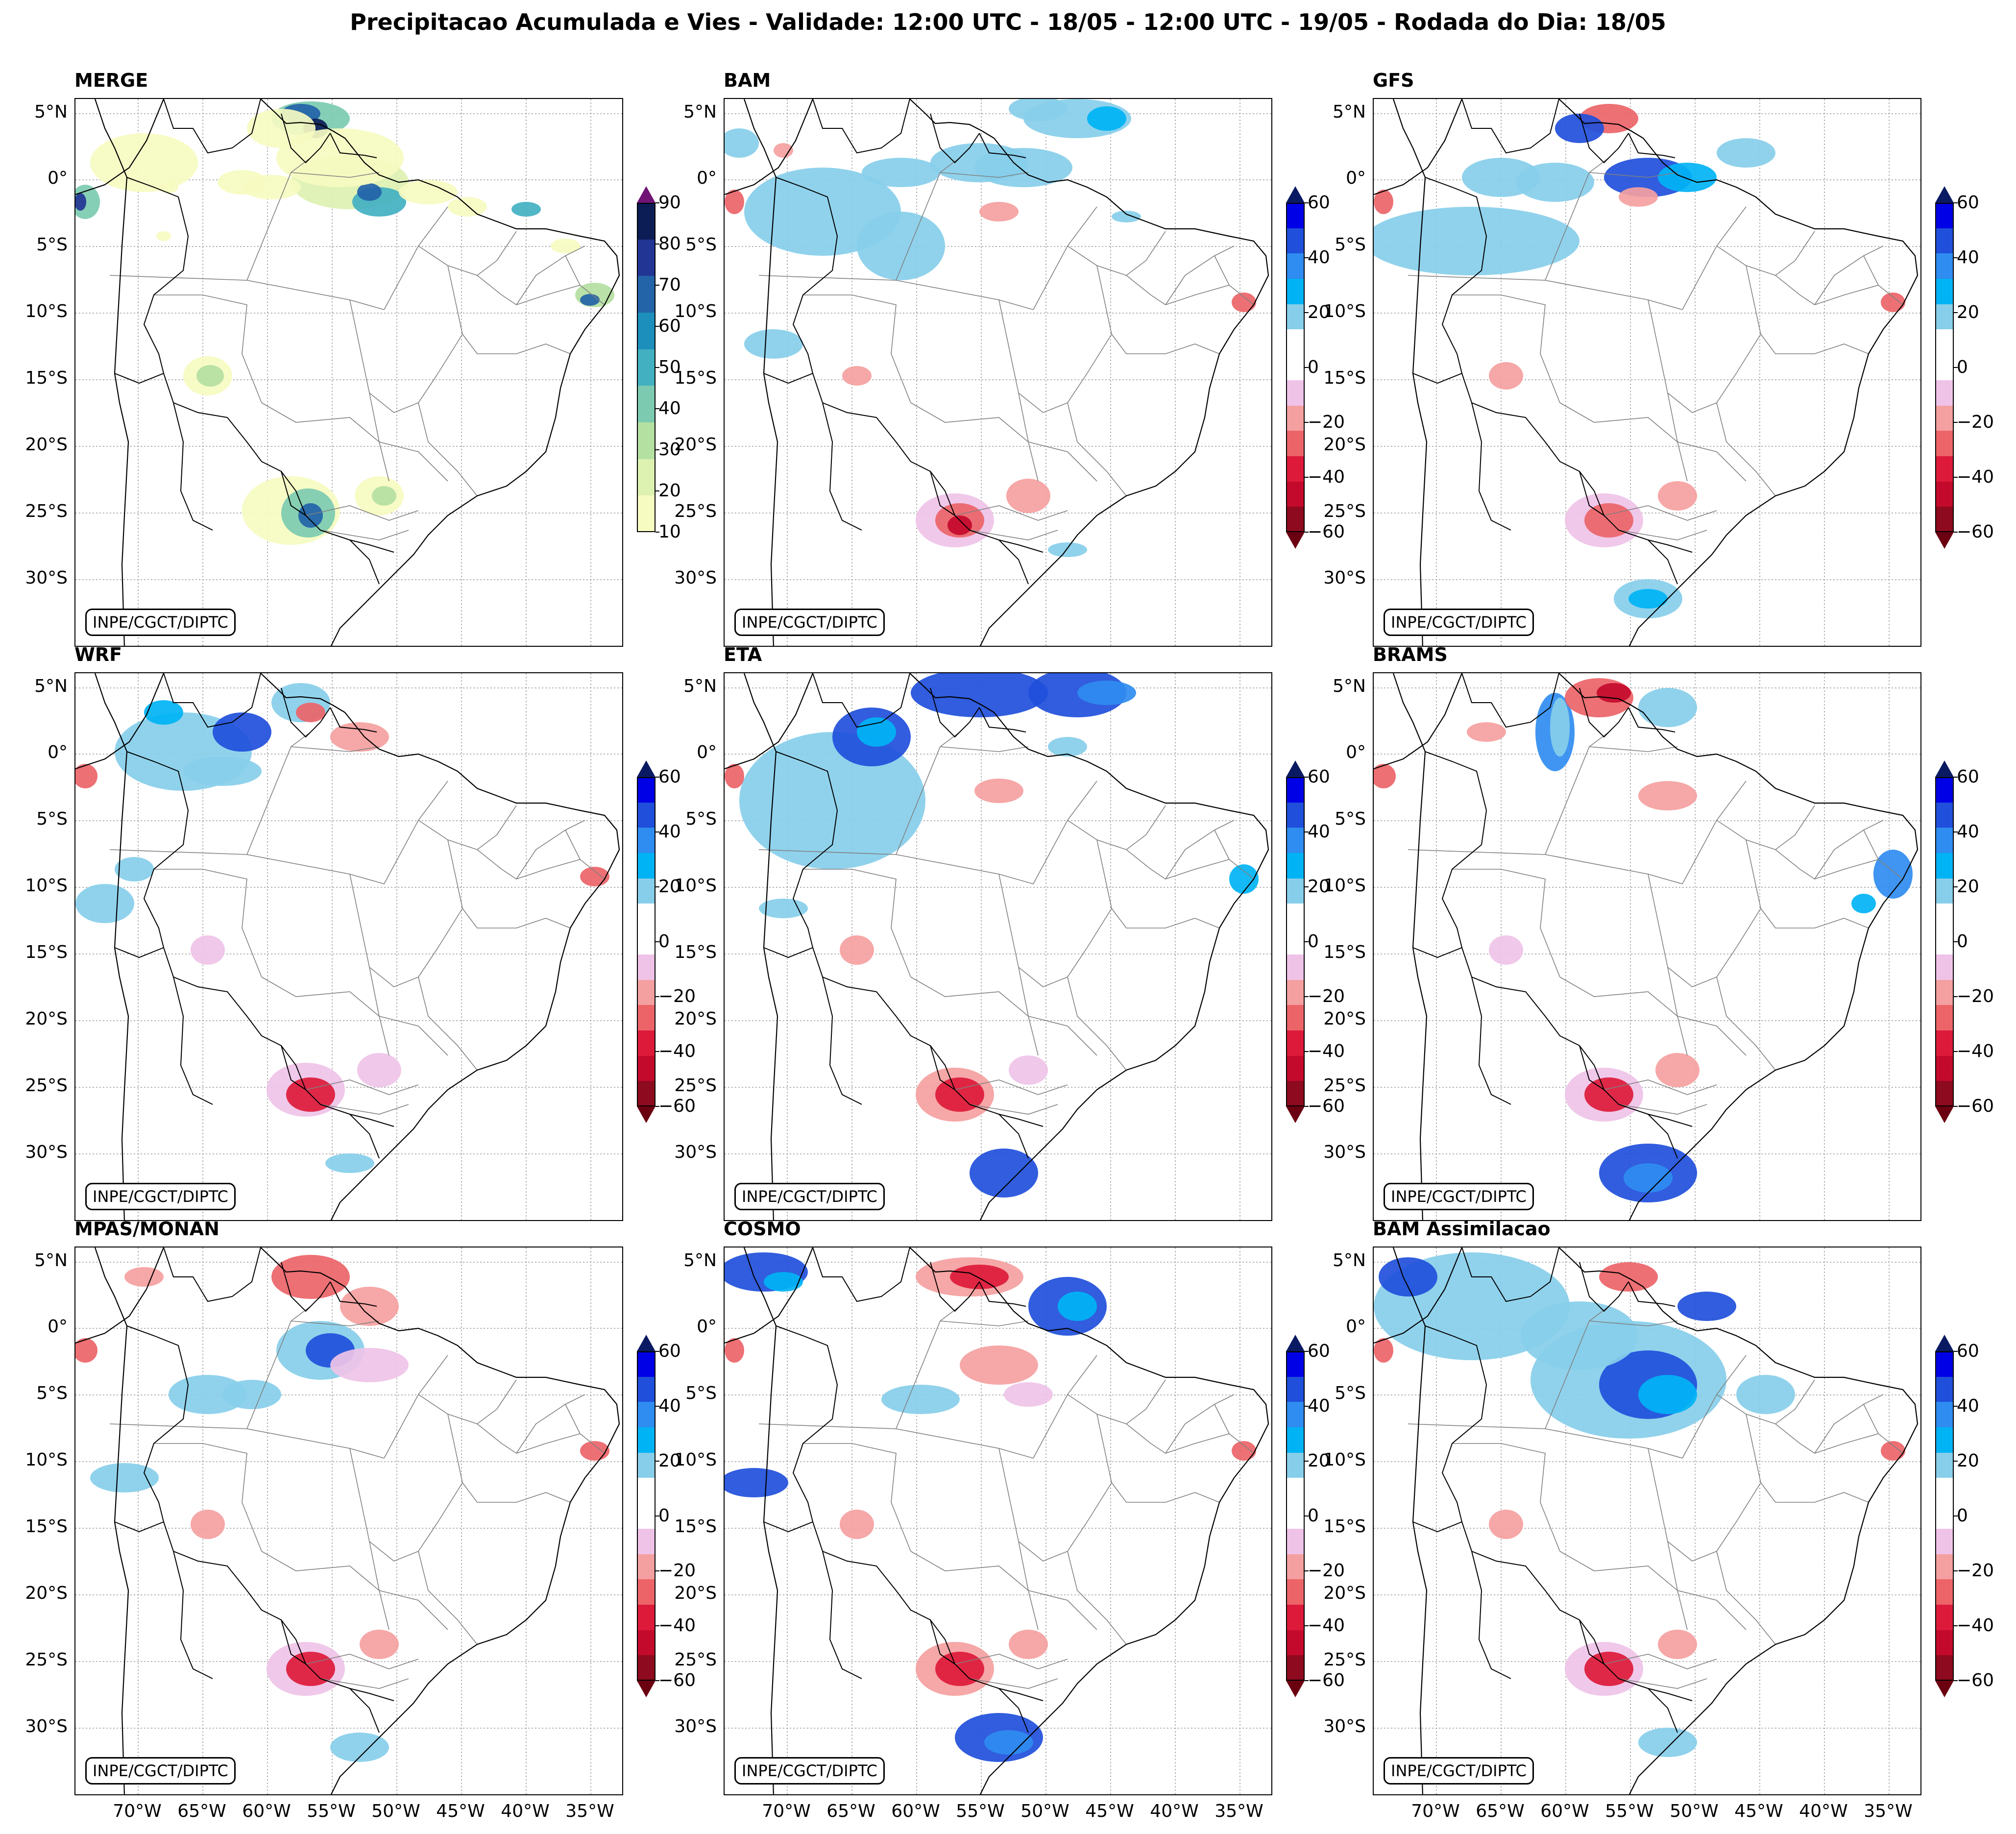 This screenshot has height=1834, width=2016. Describe the element at coordinates (1326, 532) in the screenshot. I see `colorbar-tick-label: −60` at that location.